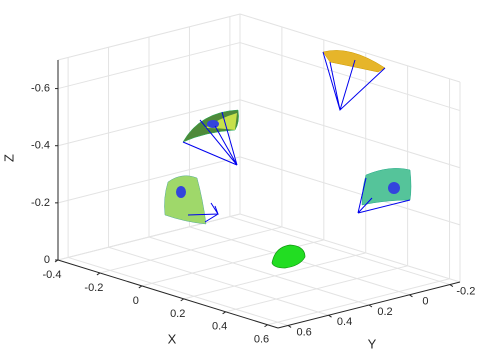 The image size is (492, 359). I want to click on y-axis, so click(369, 305).